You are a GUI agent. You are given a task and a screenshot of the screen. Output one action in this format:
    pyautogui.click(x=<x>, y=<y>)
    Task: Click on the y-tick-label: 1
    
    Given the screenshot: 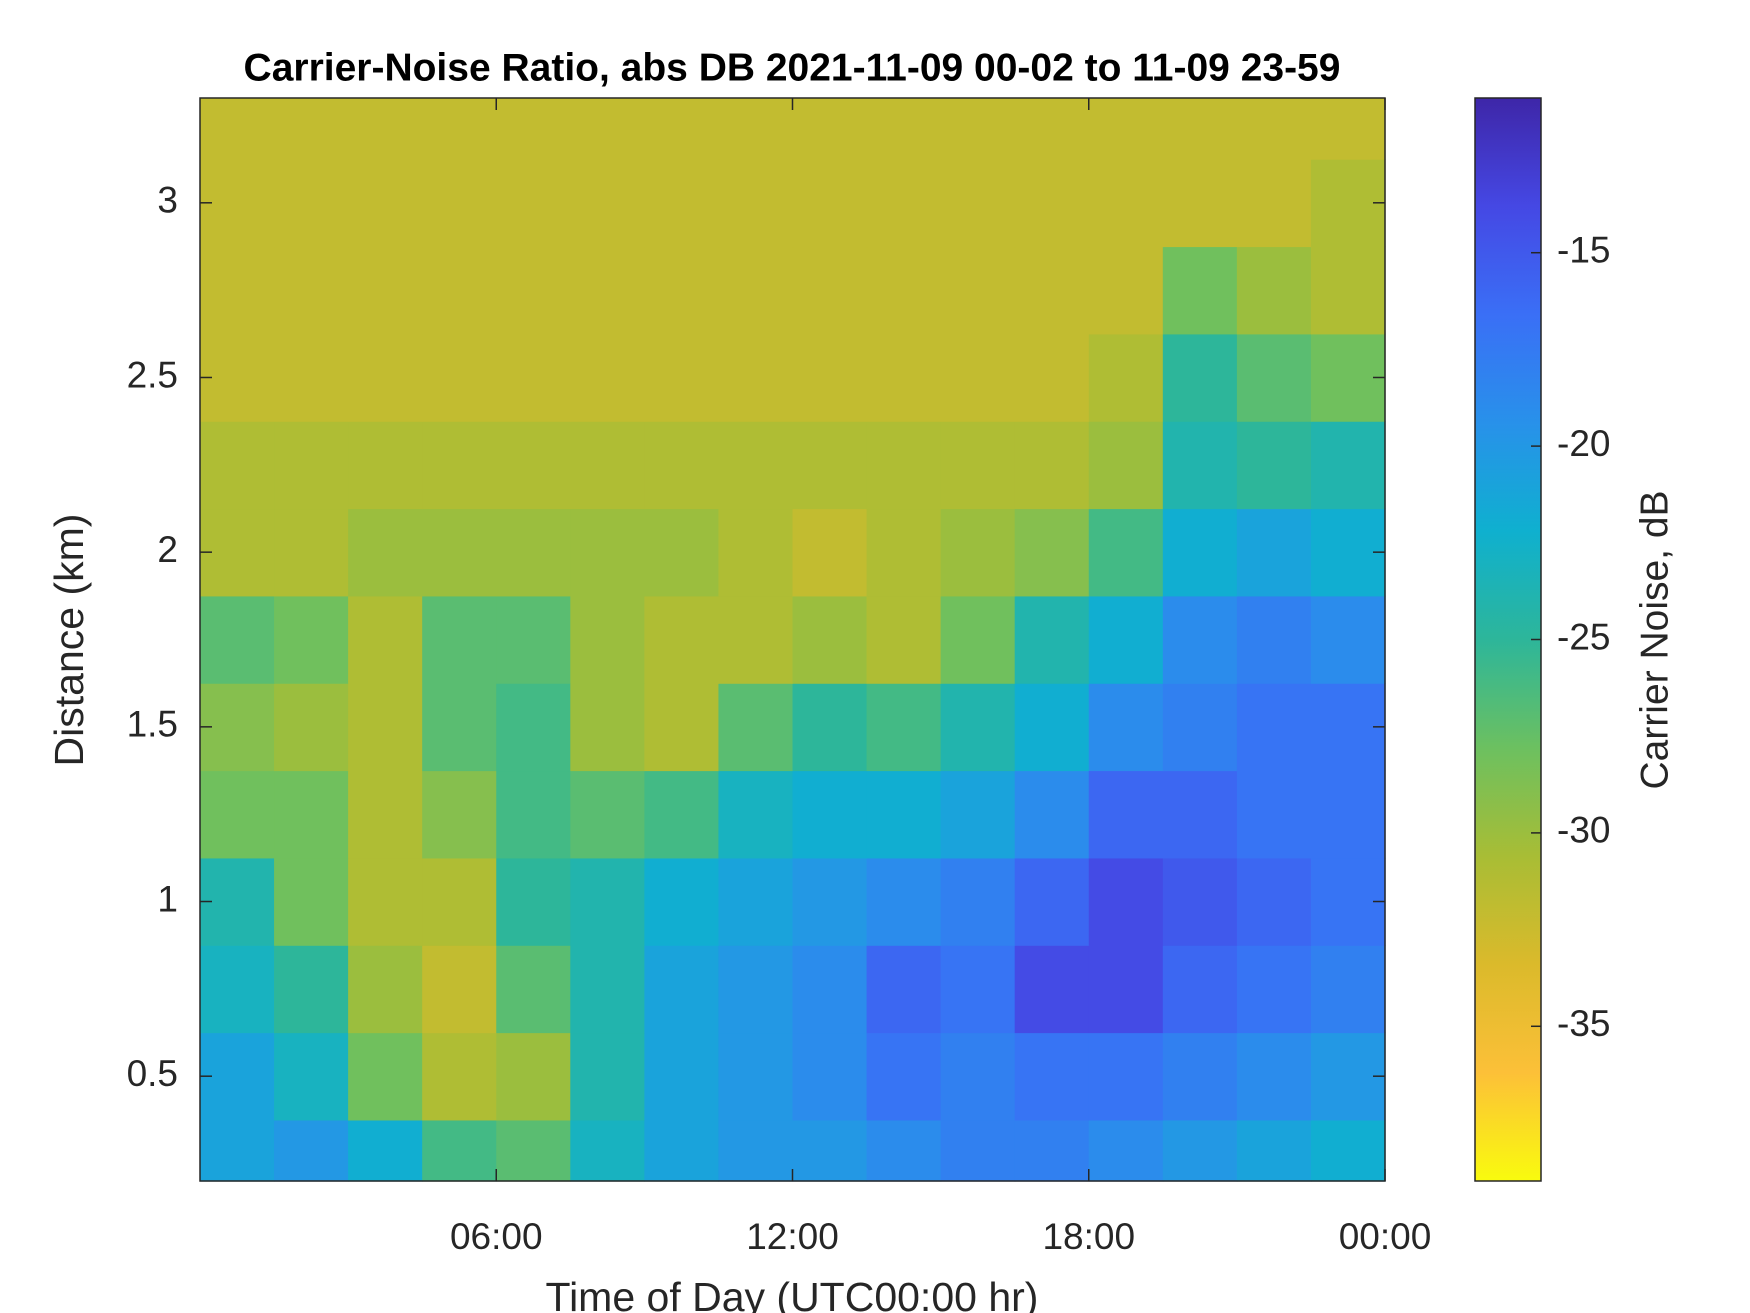 What is the action you would take?
    pyautogui.click(x=167, y=898)
    